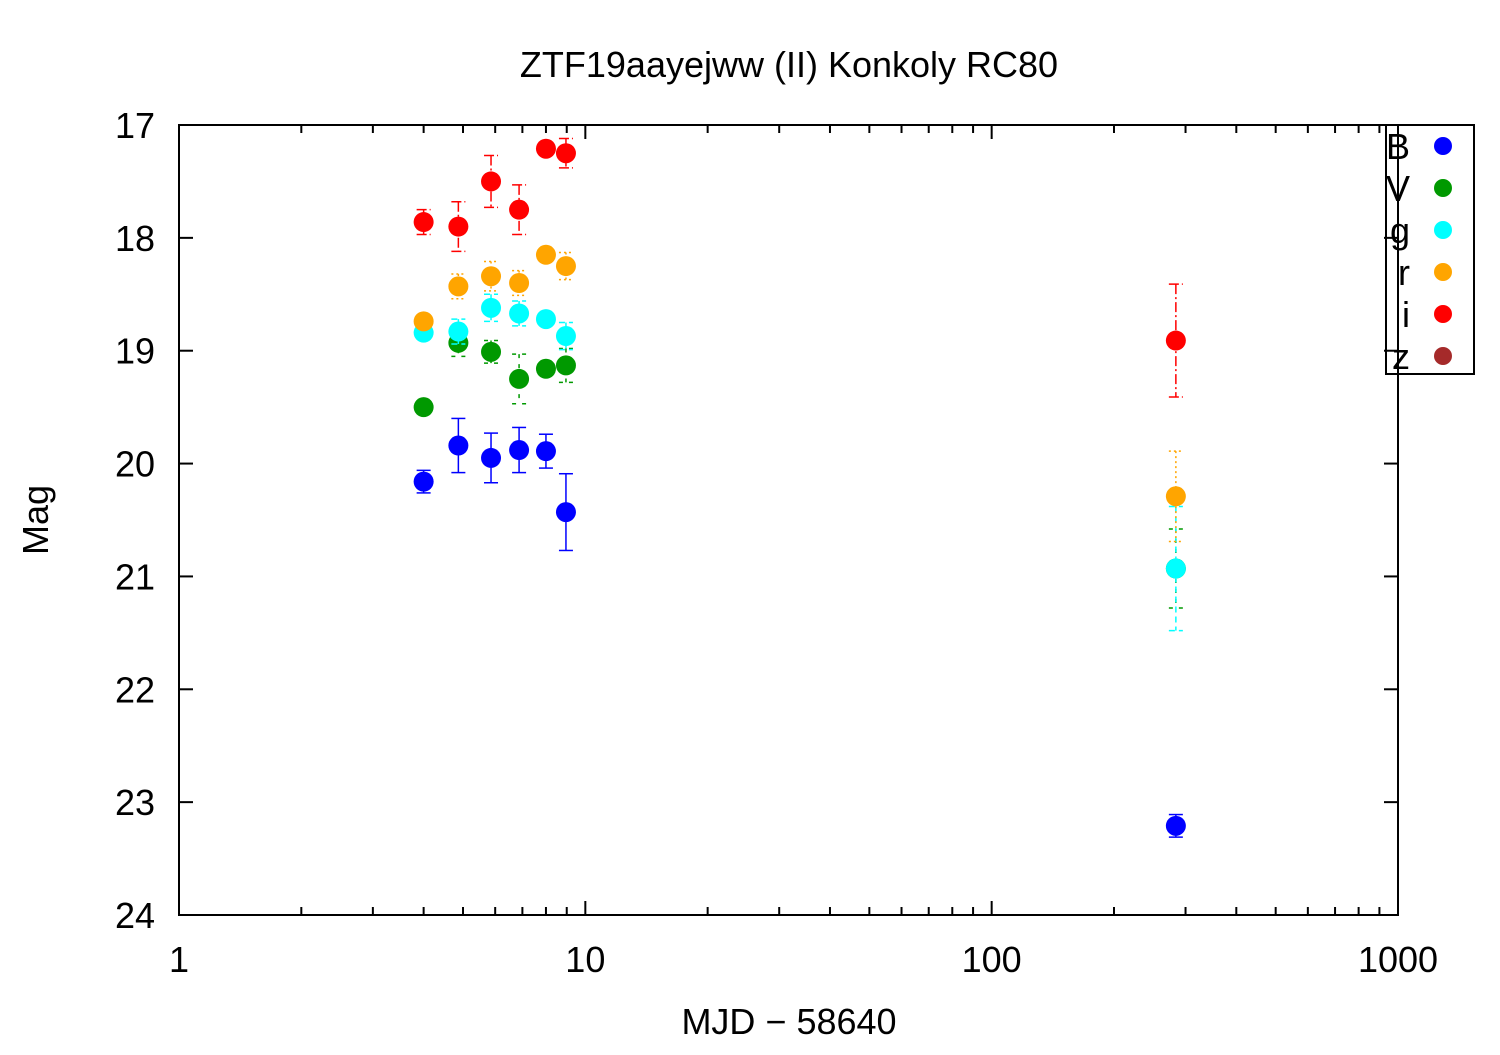  Describe the element at coordinates (789, 64) in the screenshot. I see `chart-title: ZTF19aayejww (II) Konkoly RC80` at that location.